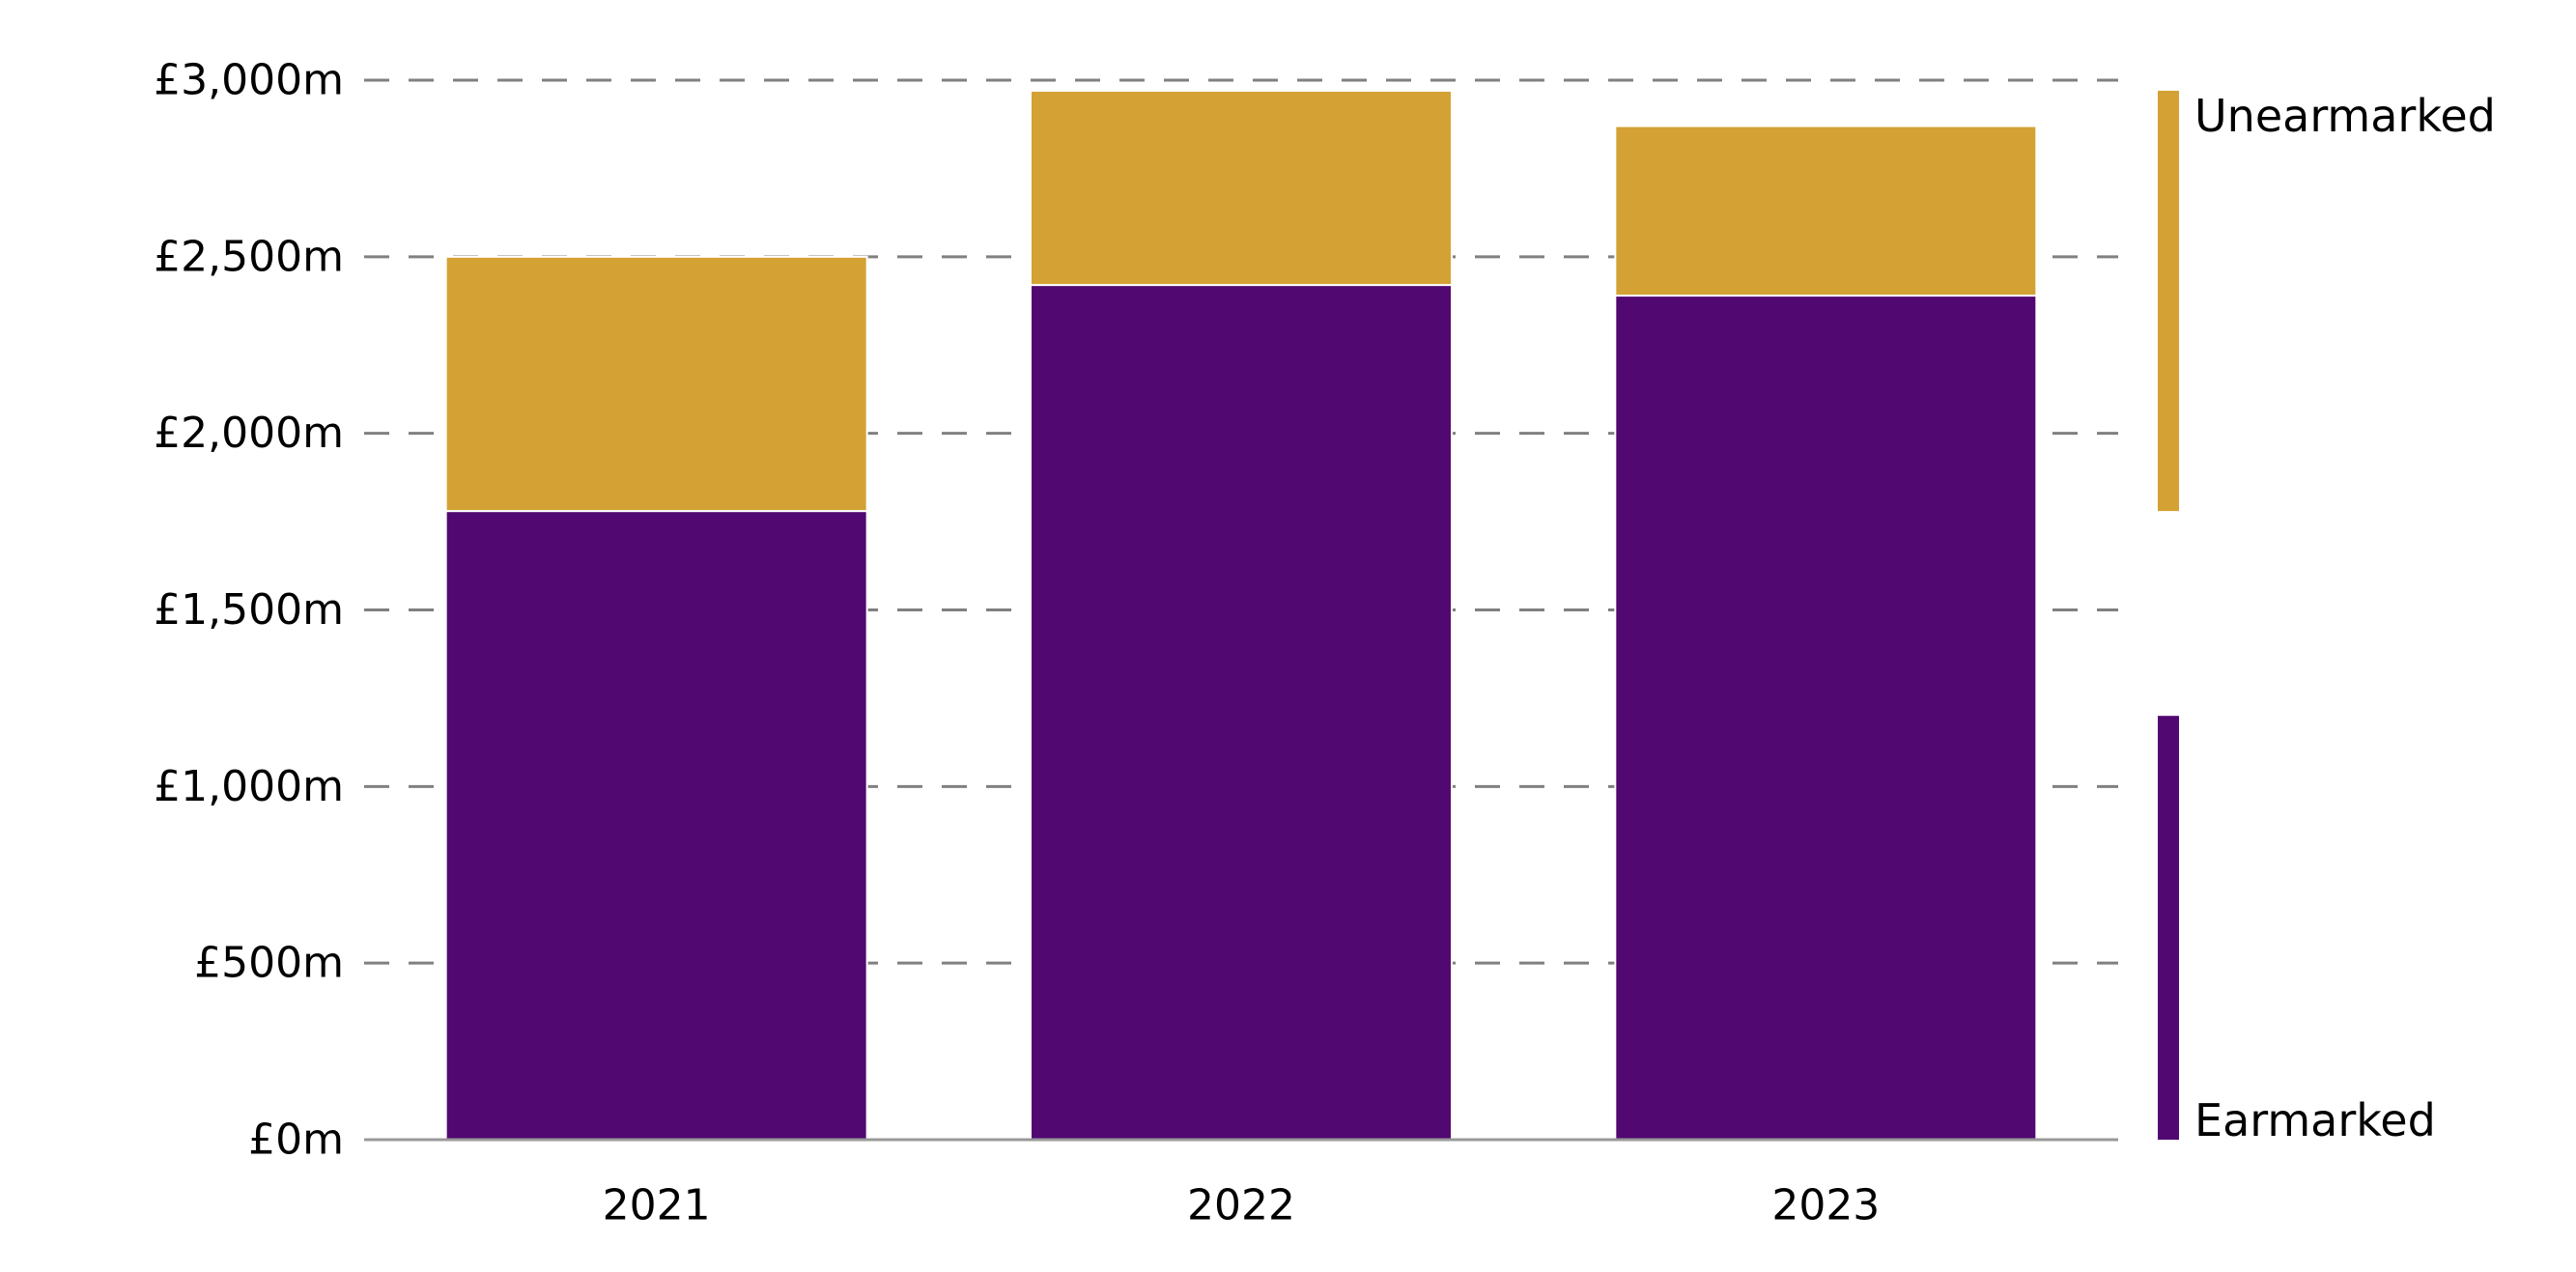 The width and height of the screenshot is (2576, 1272). Describe the element at coordinates (1241, 712) in the screenshot. I see `bar-earmarked-2022` at that location.